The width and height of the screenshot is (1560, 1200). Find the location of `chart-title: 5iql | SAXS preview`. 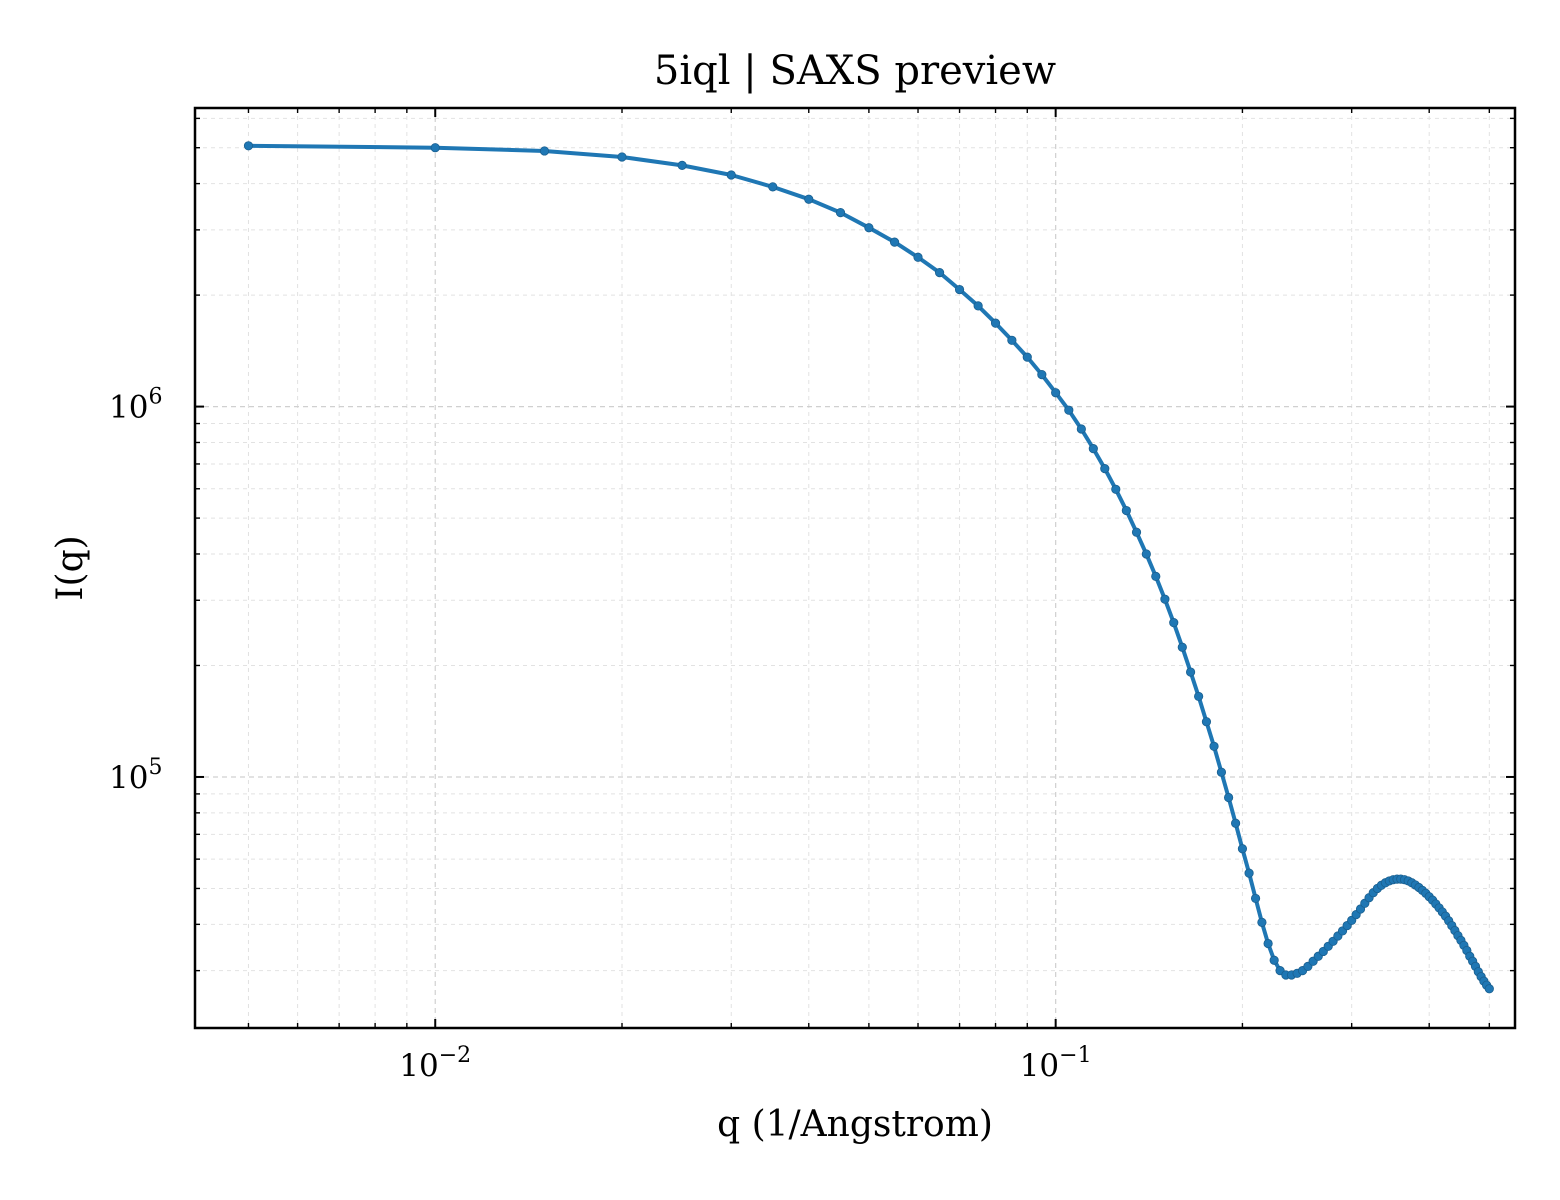

chart-title: 5iql | SAXS preview is located at coordinates (855, 71).